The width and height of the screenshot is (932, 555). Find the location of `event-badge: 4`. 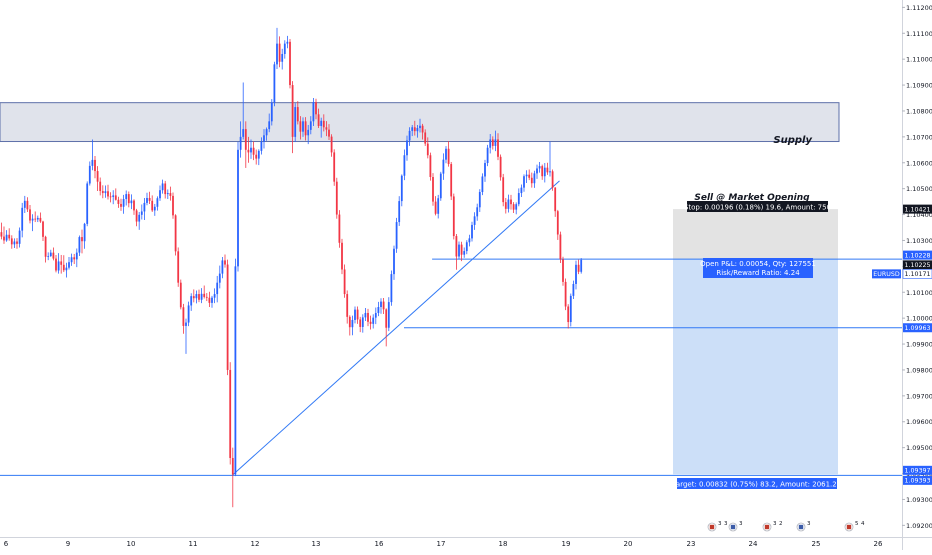

event-badge: 4 is located at coordinates (863, 524).